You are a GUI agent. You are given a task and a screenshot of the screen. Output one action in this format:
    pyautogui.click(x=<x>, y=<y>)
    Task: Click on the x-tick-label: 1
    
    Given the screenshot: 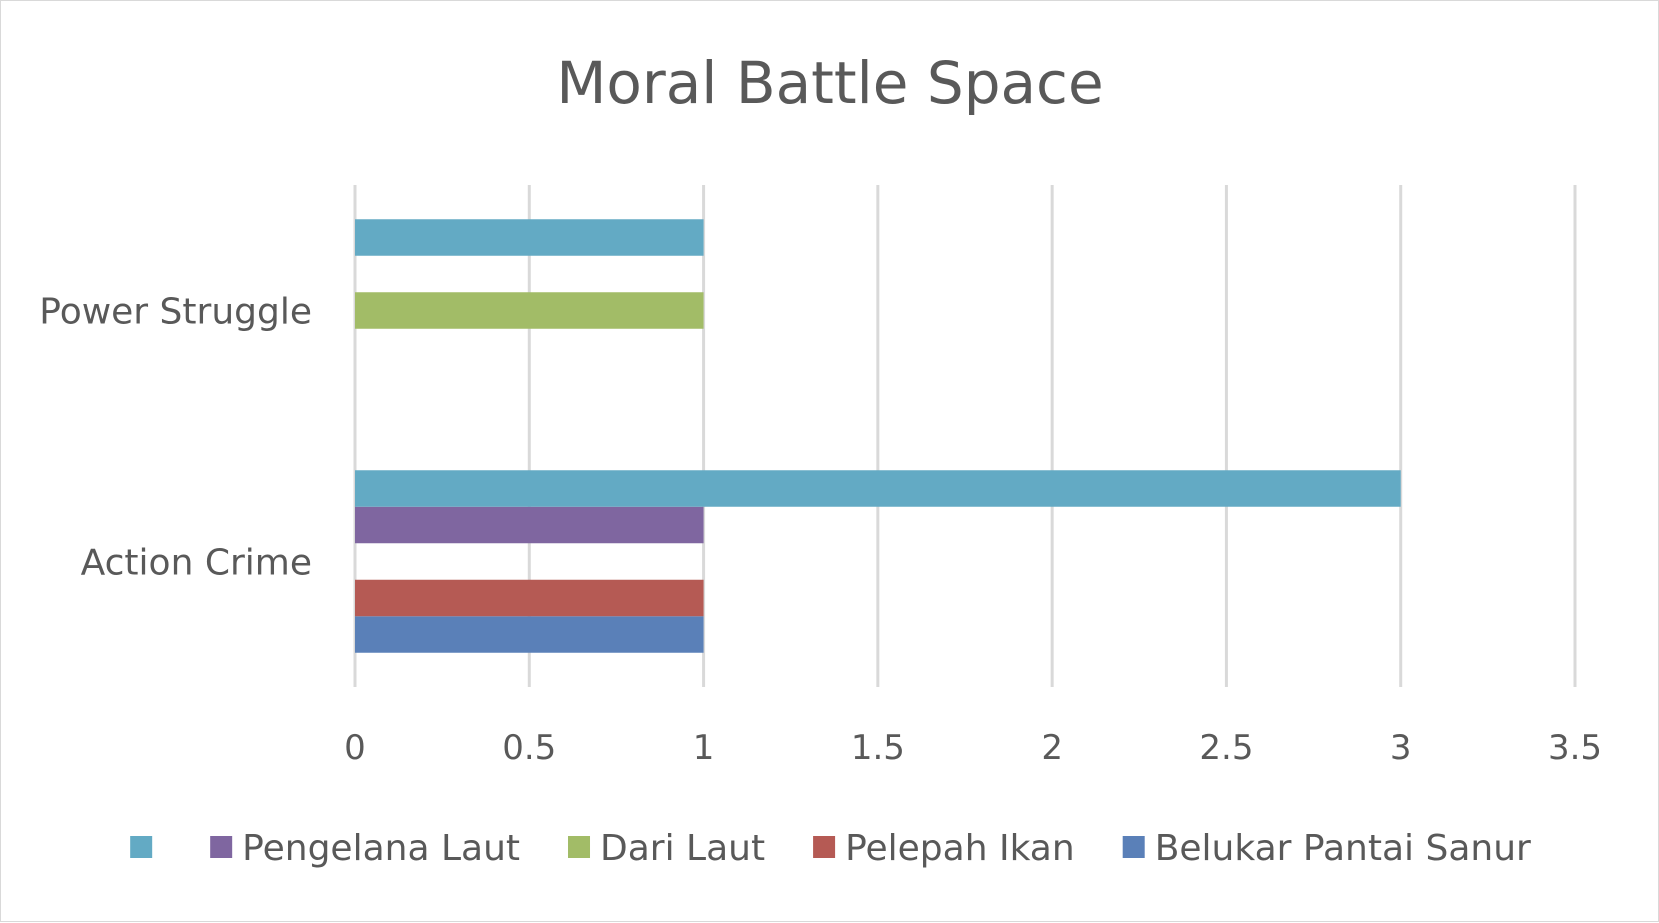 What is the action you would take?
    pyautogui.click(x=704, y=748)
    